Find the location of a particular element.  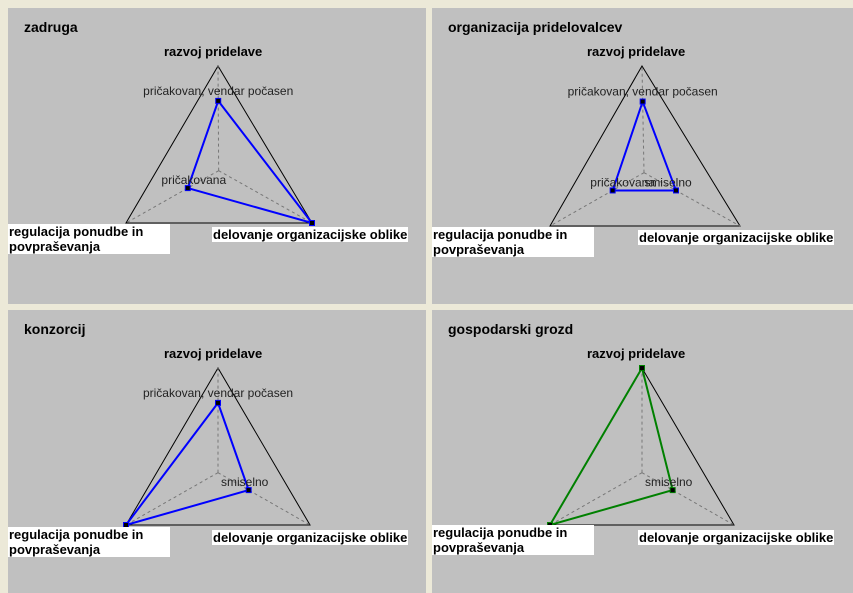

chart-title: konzorcij is located at coordinates (55, 329).